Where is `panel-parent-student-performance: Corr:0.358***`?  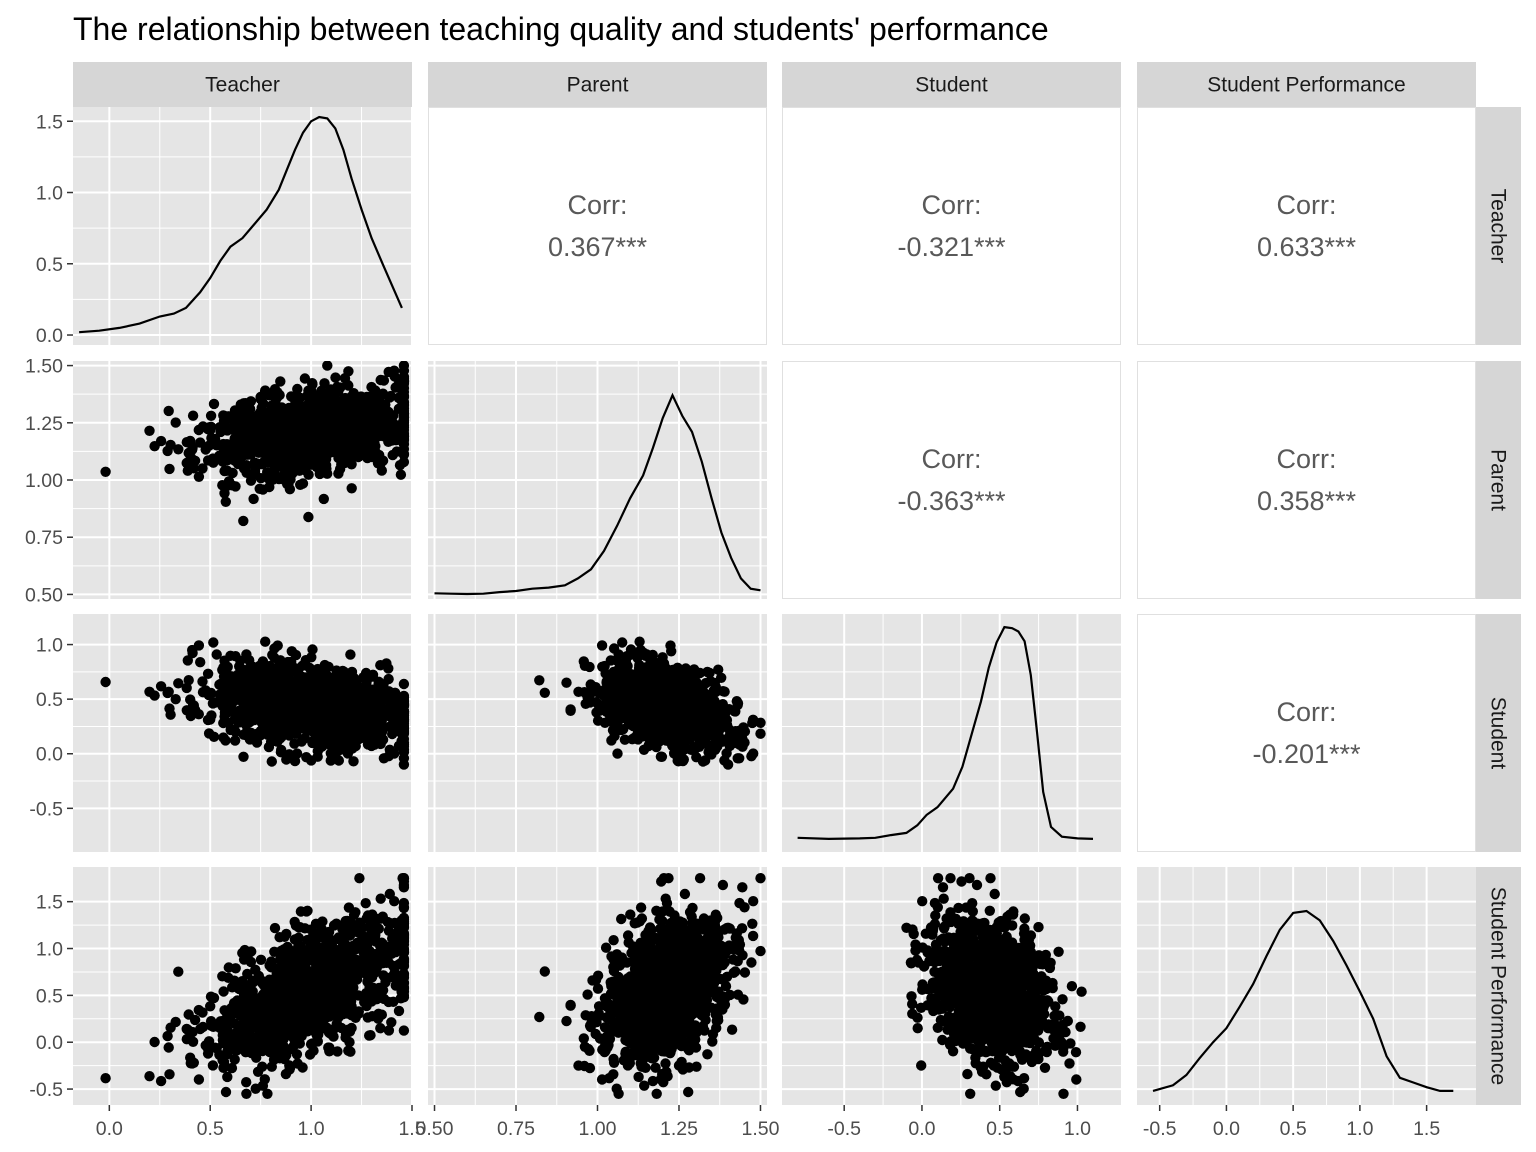
panel-parent-student-performance: Corr:0.358*** is located at coordinates (1306, 480).